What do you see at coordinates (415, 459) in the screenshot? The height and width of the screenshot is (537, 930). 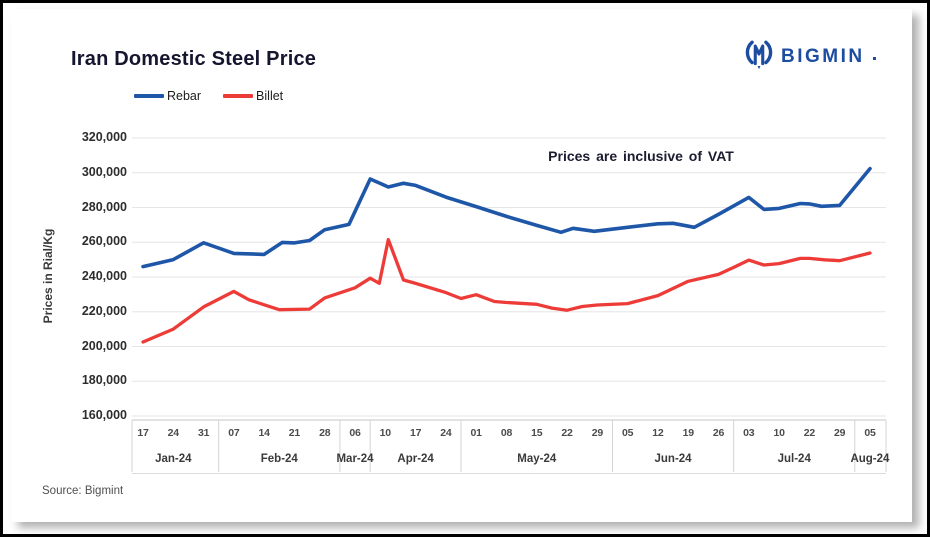 I see `x-month-label: Apr-24` at bounding box center [415, 459].